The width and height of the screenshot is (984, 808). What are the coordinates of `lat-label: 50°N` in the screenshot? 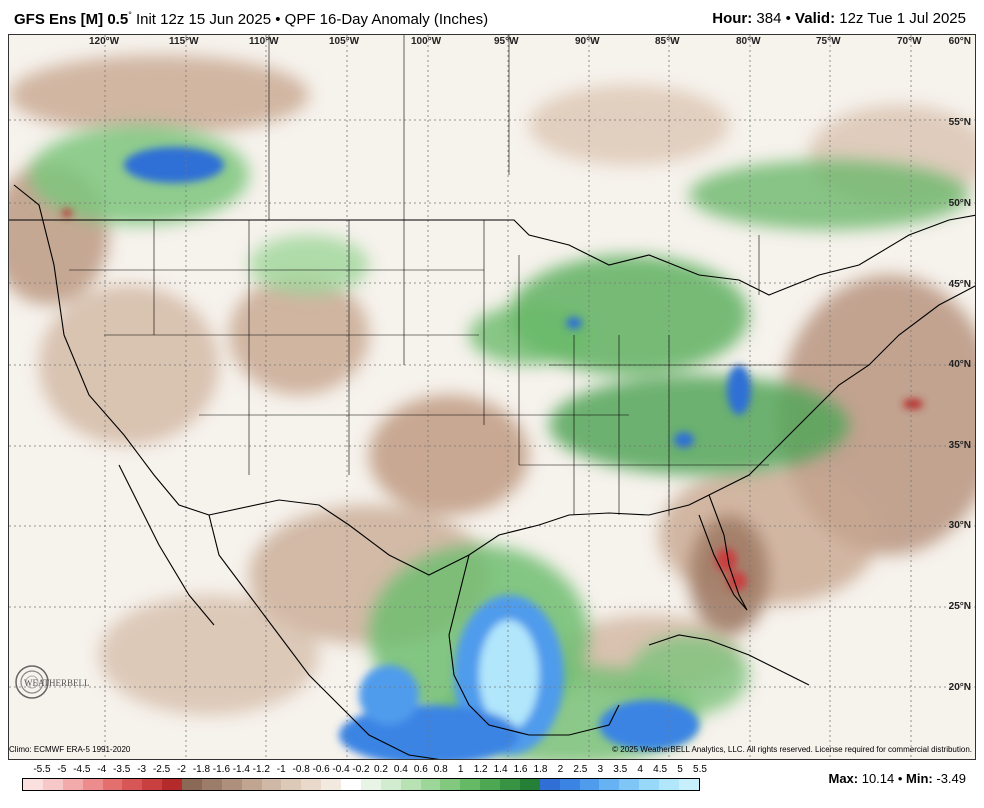 It's located at (959, 203).